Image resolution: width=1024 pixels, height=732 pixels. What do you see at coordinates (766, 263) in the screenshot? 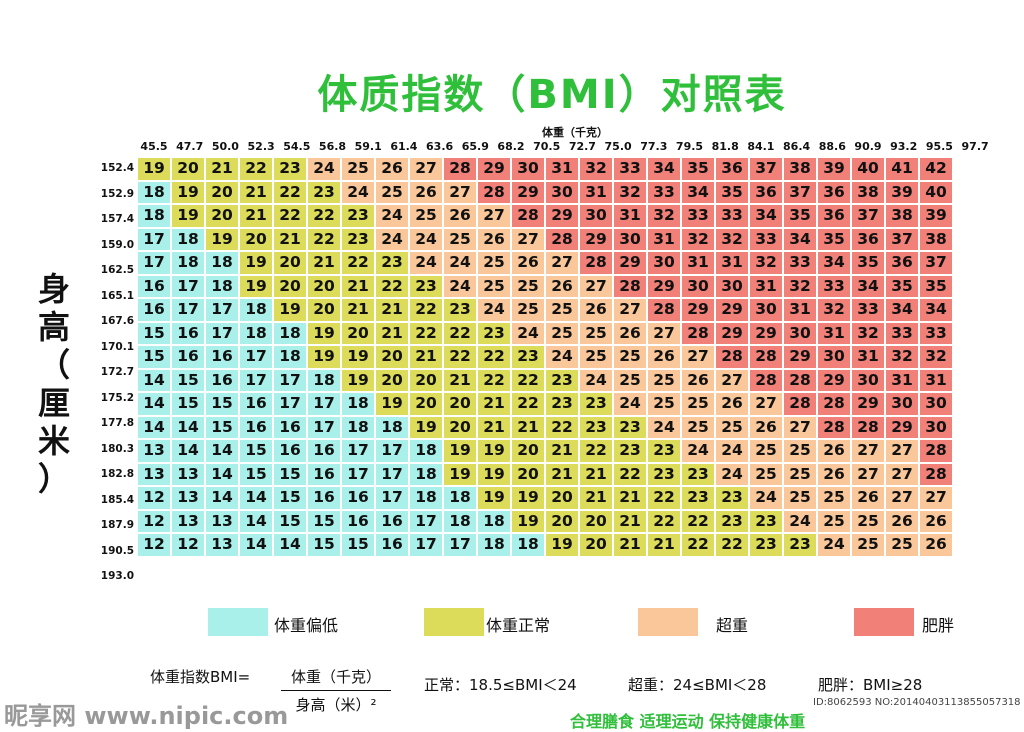
I see `bmi-cell: 32` at bounding box center [766, 263].